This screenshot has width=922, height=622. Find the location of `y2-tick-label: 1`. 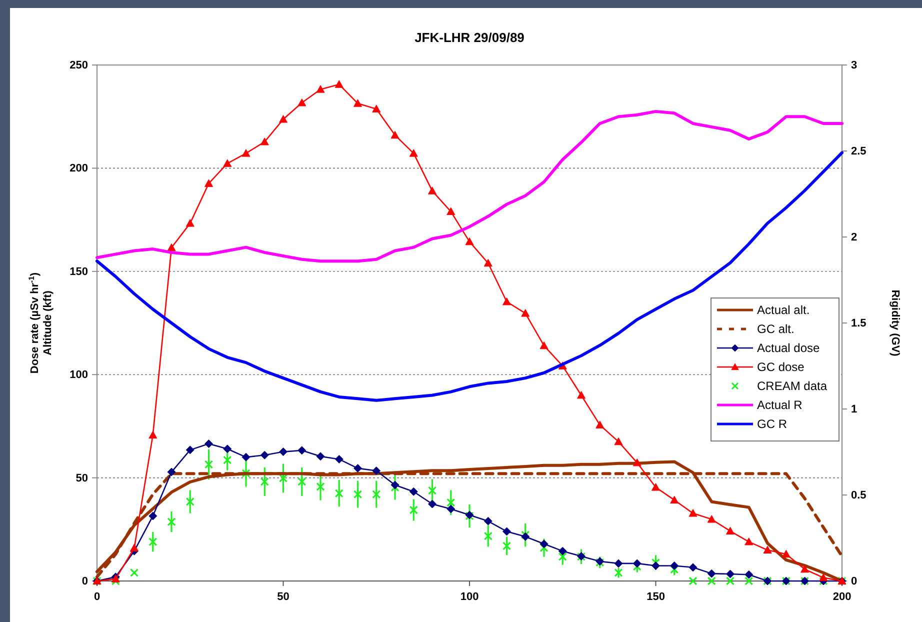

y2-tick-label: 1 is located at coordinates (854, 410).